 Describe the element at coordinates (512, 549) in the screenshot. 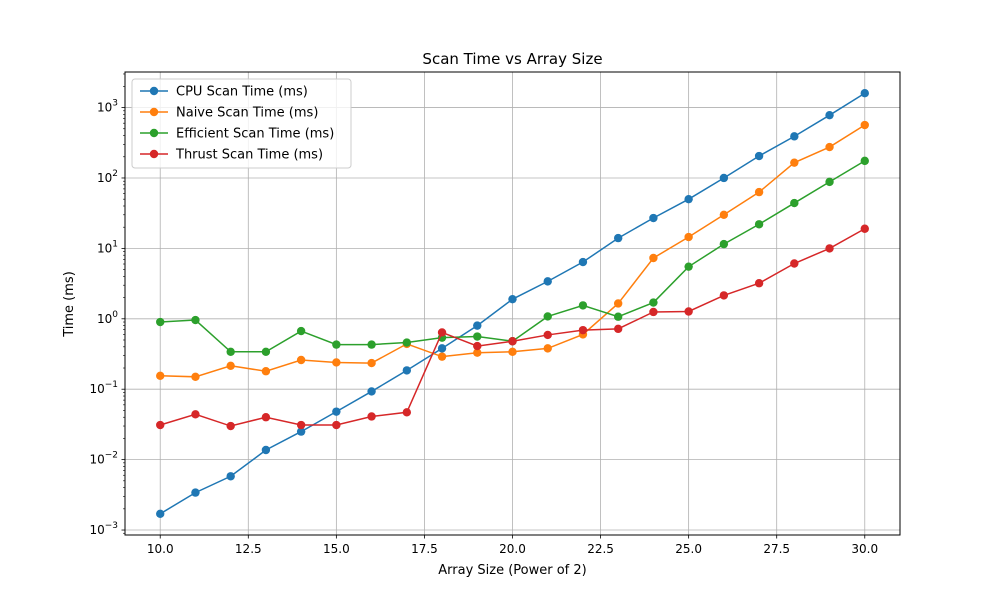

I see `x-tick-label: 20.0` at that location.